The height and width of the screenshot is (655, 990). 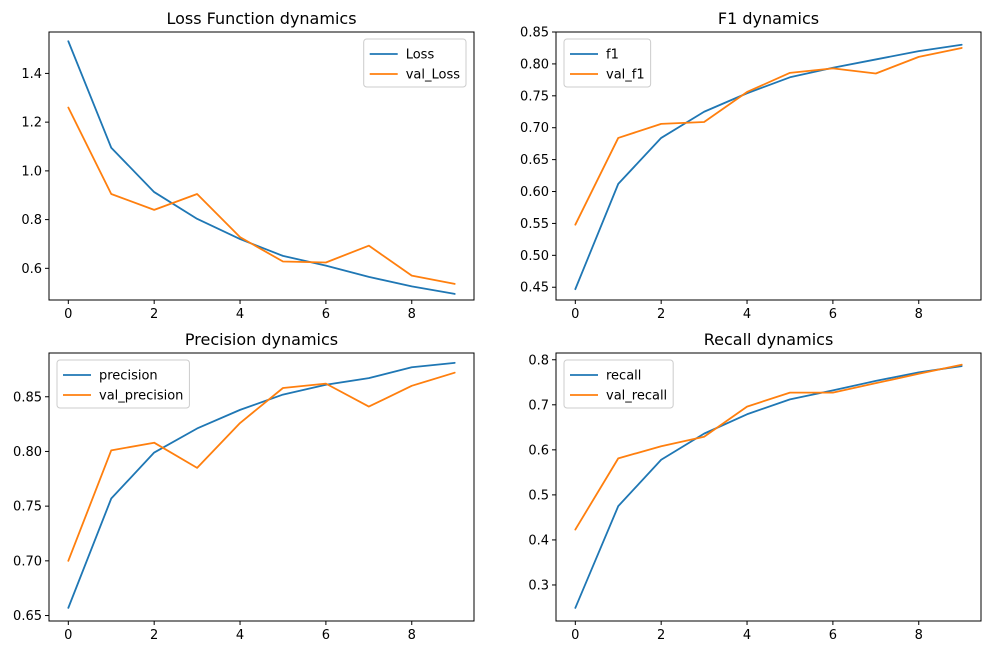 I want to click on legend: Loss val_Loss, so click(x=415, y=63).